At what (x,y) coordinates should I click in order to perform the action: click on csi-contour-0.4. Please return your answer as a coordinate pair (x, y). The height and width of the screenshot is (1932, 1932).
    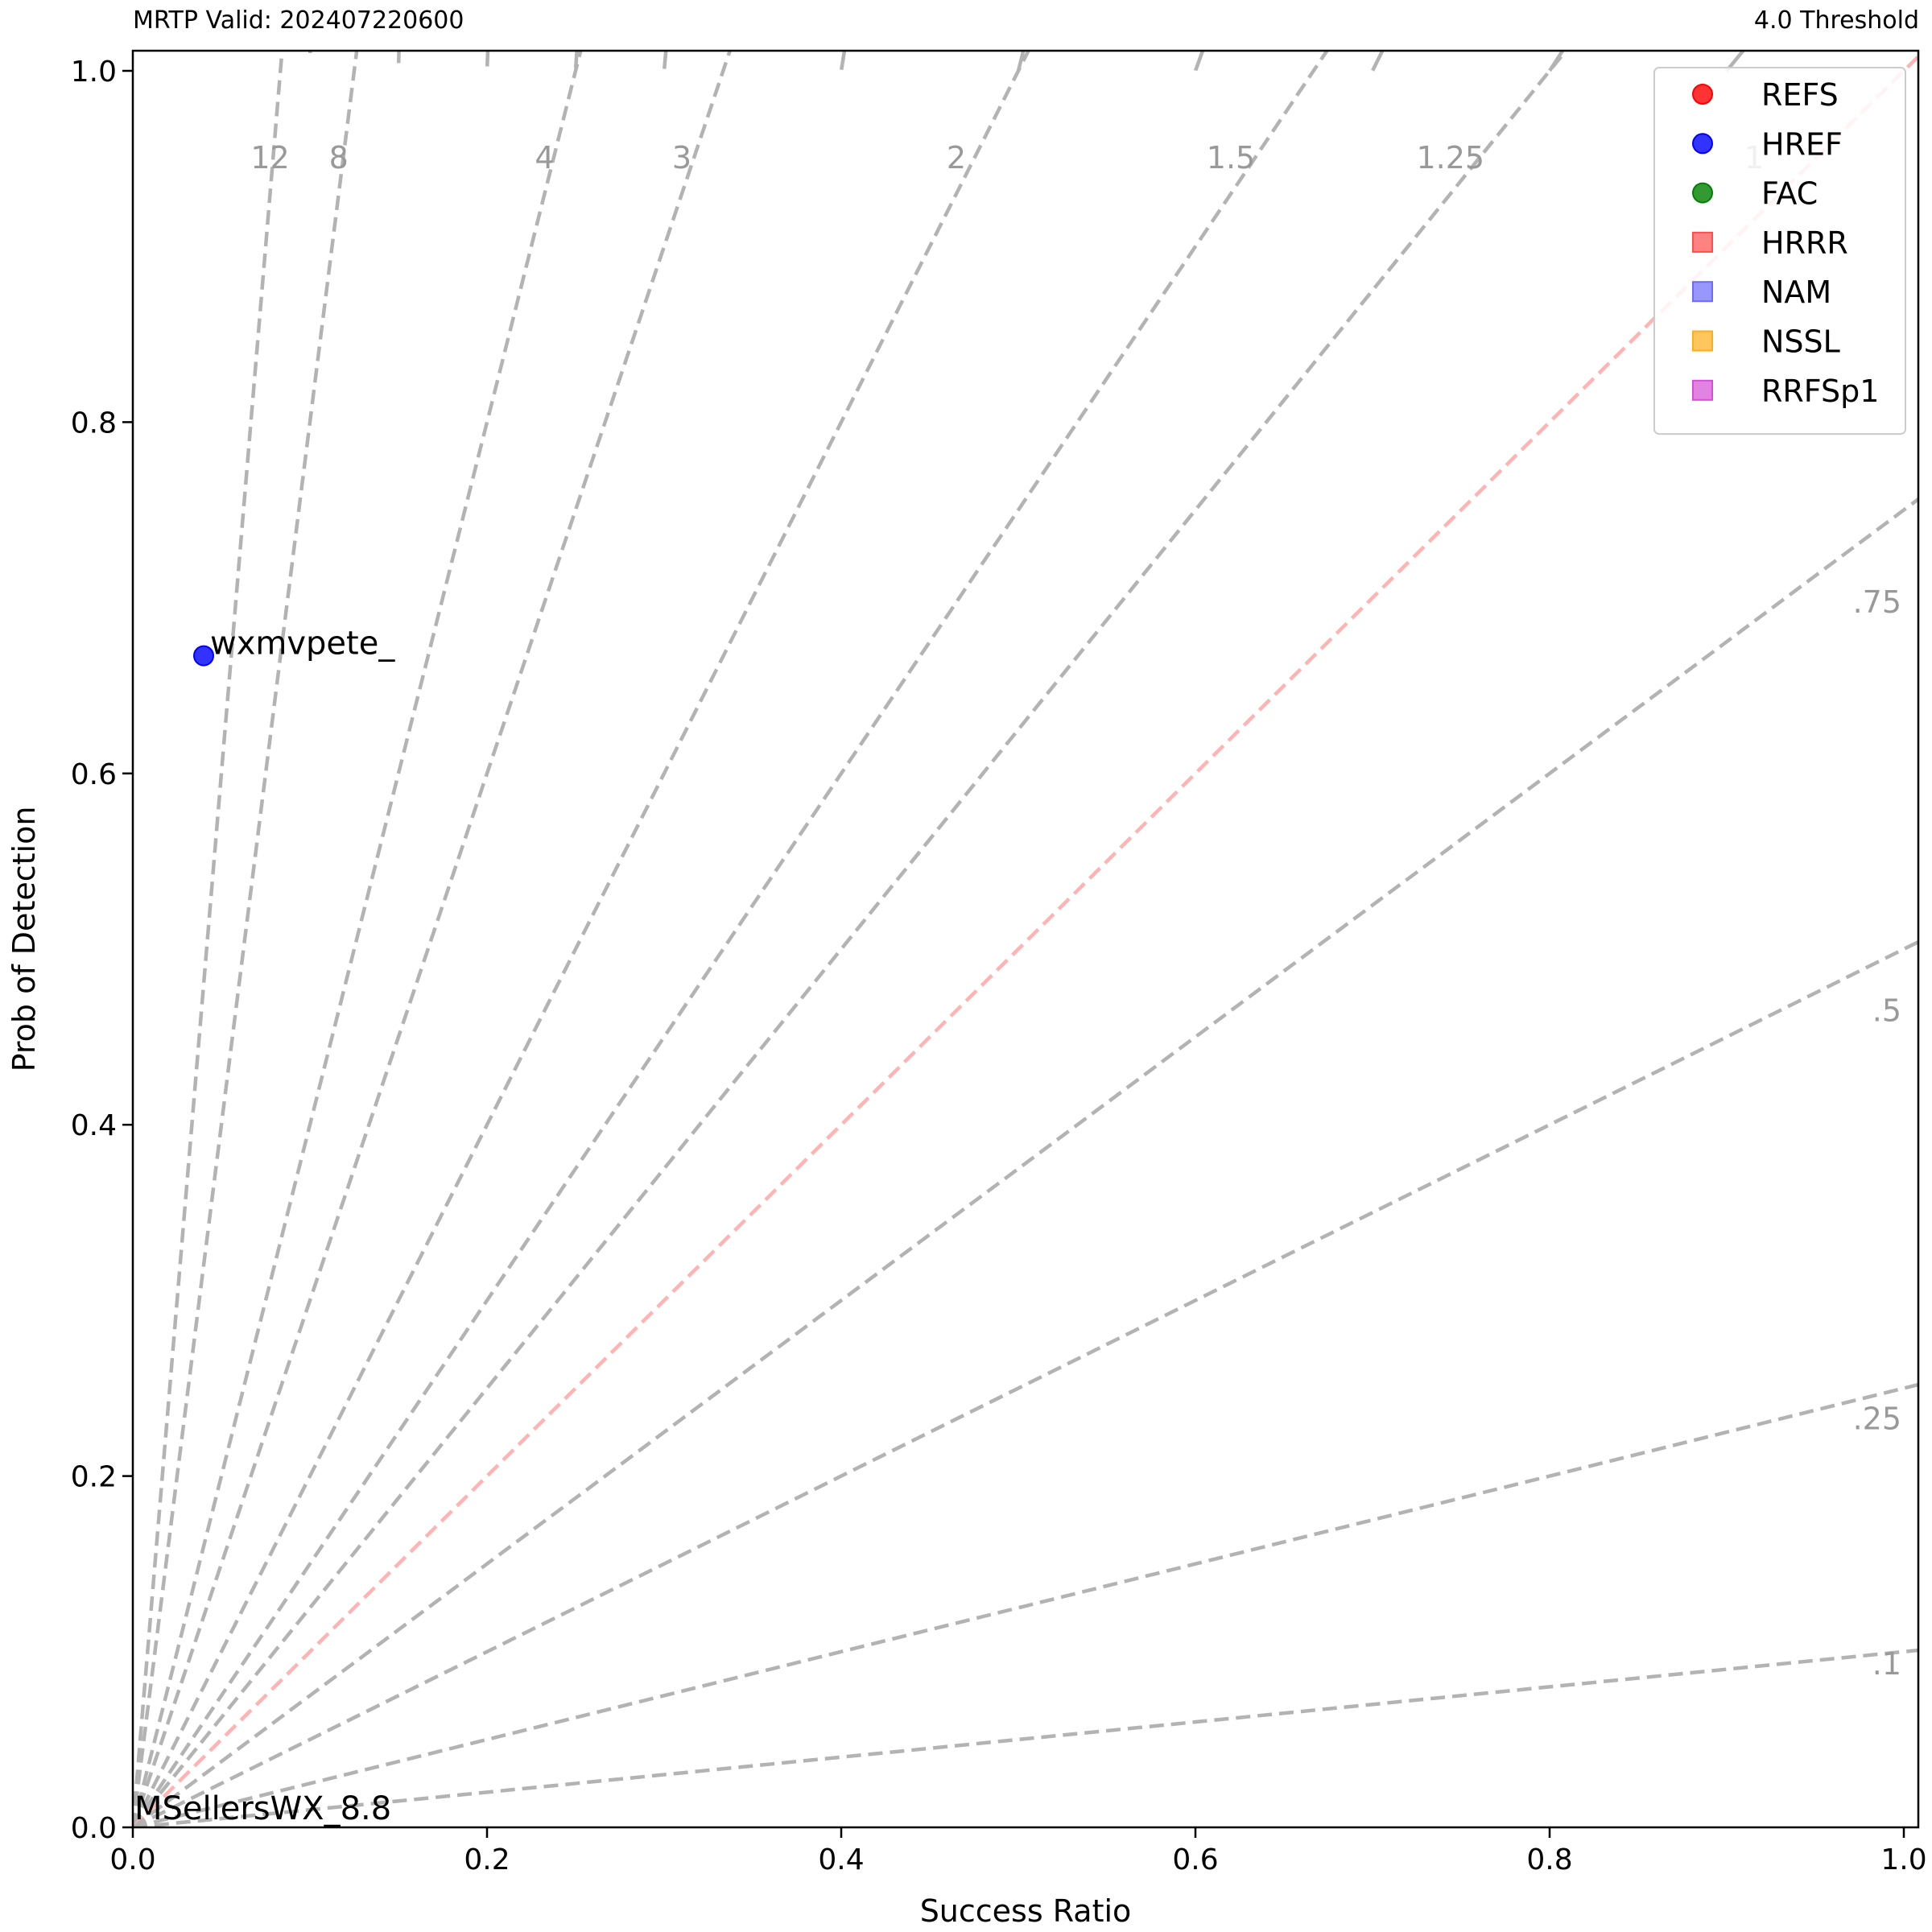
    Looking at the image, I should click on (843, 61).